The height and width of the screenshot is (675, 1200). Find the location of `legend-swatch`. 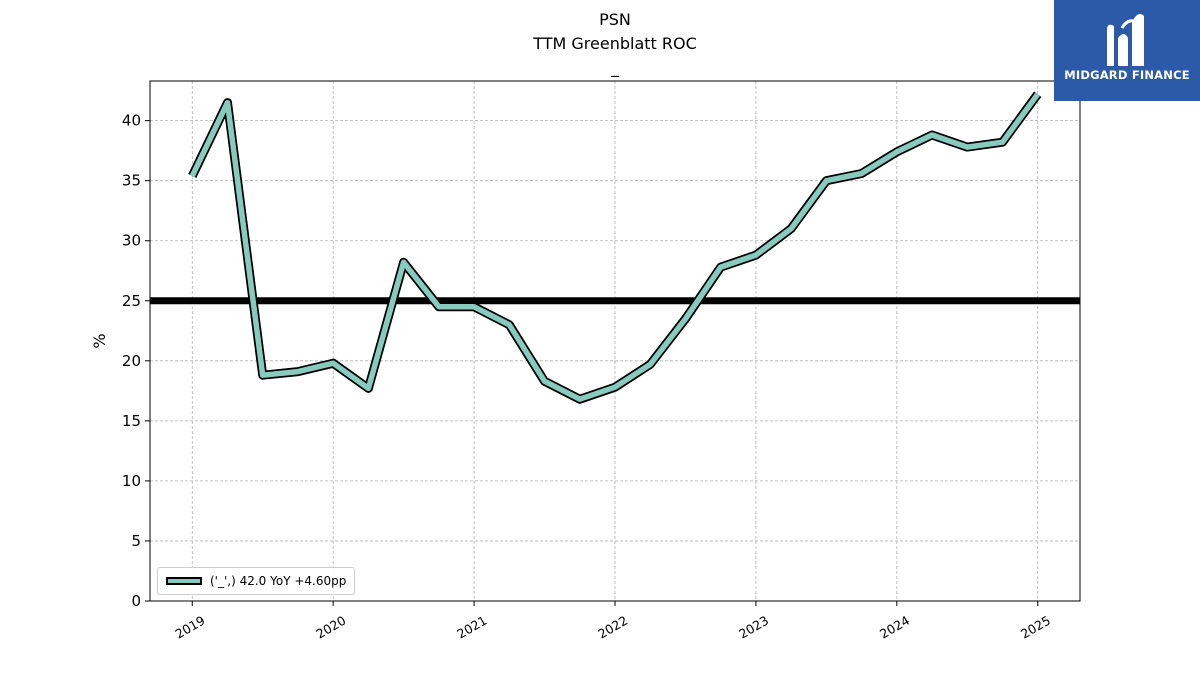

legend-swatch is located at coordinates (184, 581).